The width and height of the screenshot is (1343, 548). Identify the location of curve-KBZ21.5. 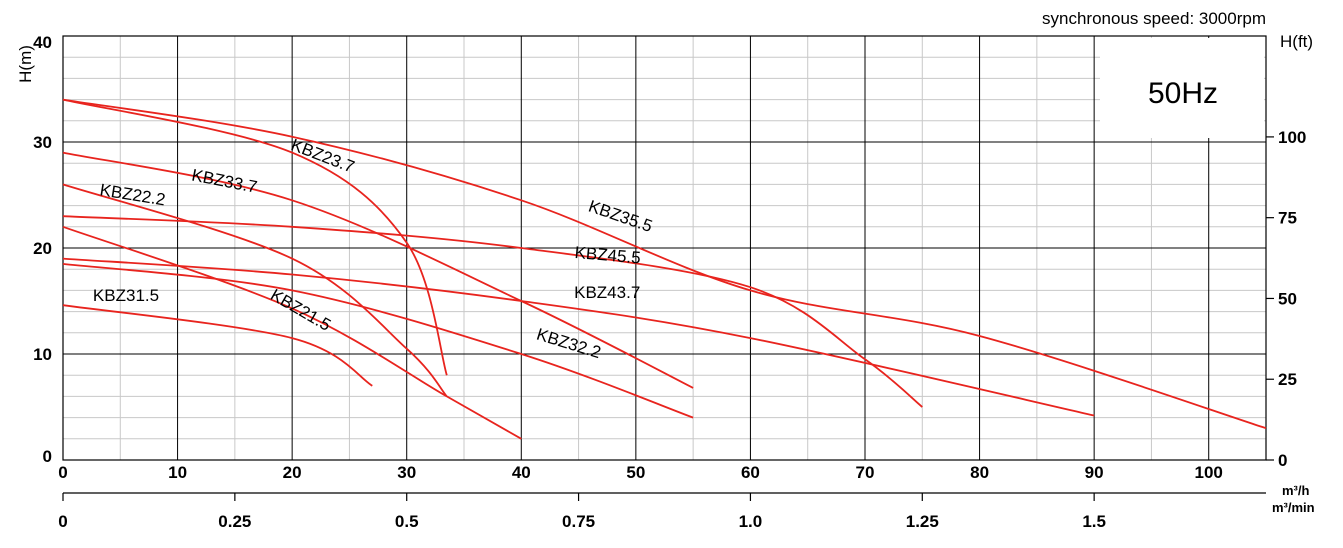
(292, 332).